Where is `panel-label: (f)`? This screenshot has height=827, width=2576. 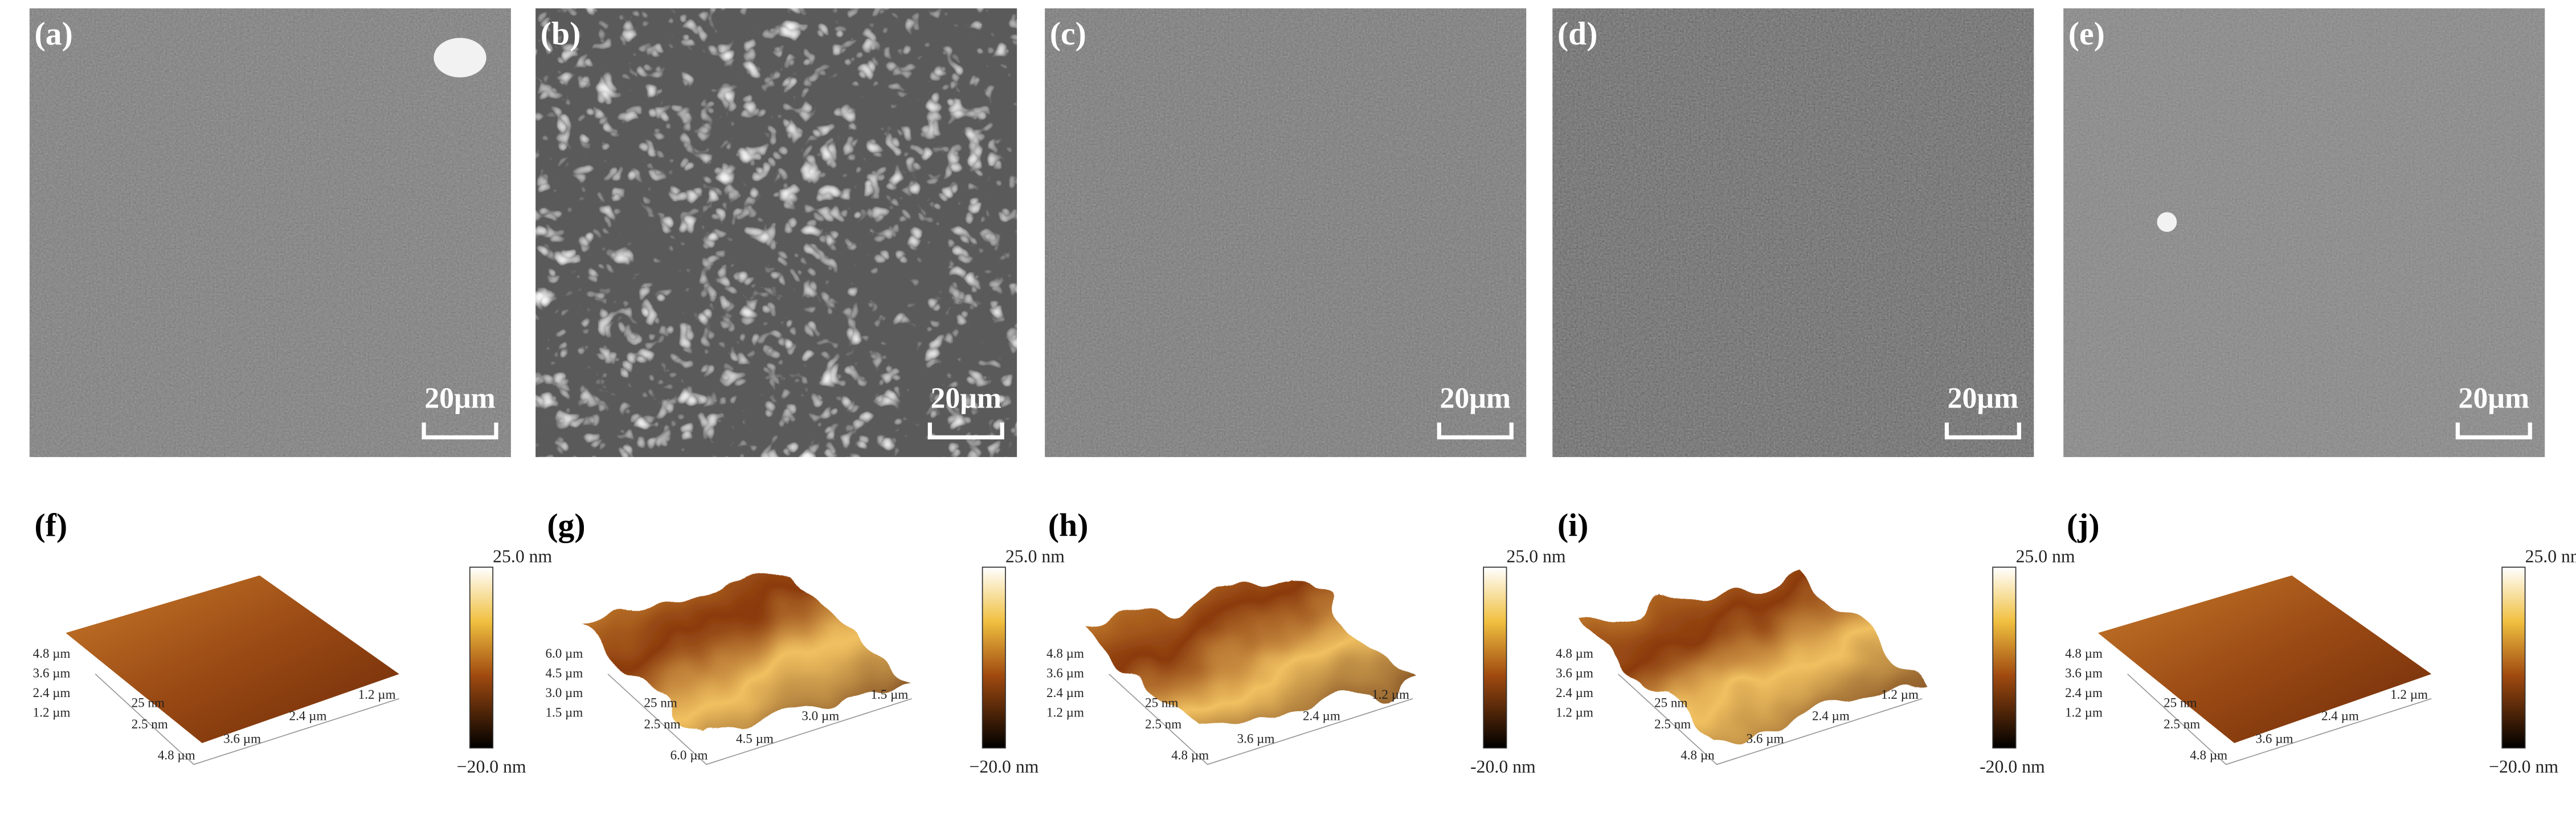 panel-label: (f) is located at coordinates (51, 525).